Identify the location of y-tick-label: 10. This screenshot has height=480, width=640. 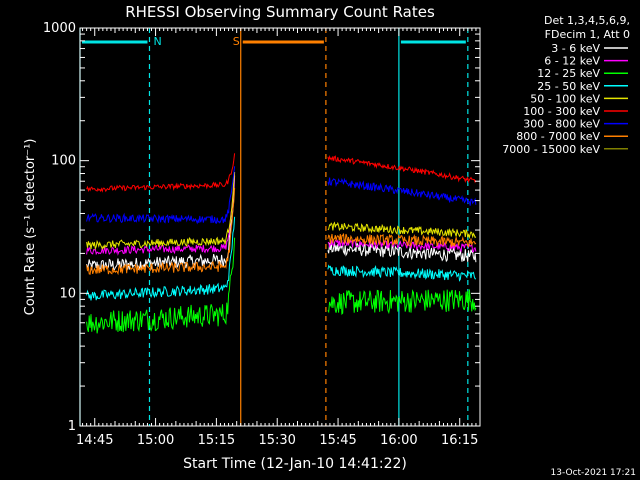
(67, 293).